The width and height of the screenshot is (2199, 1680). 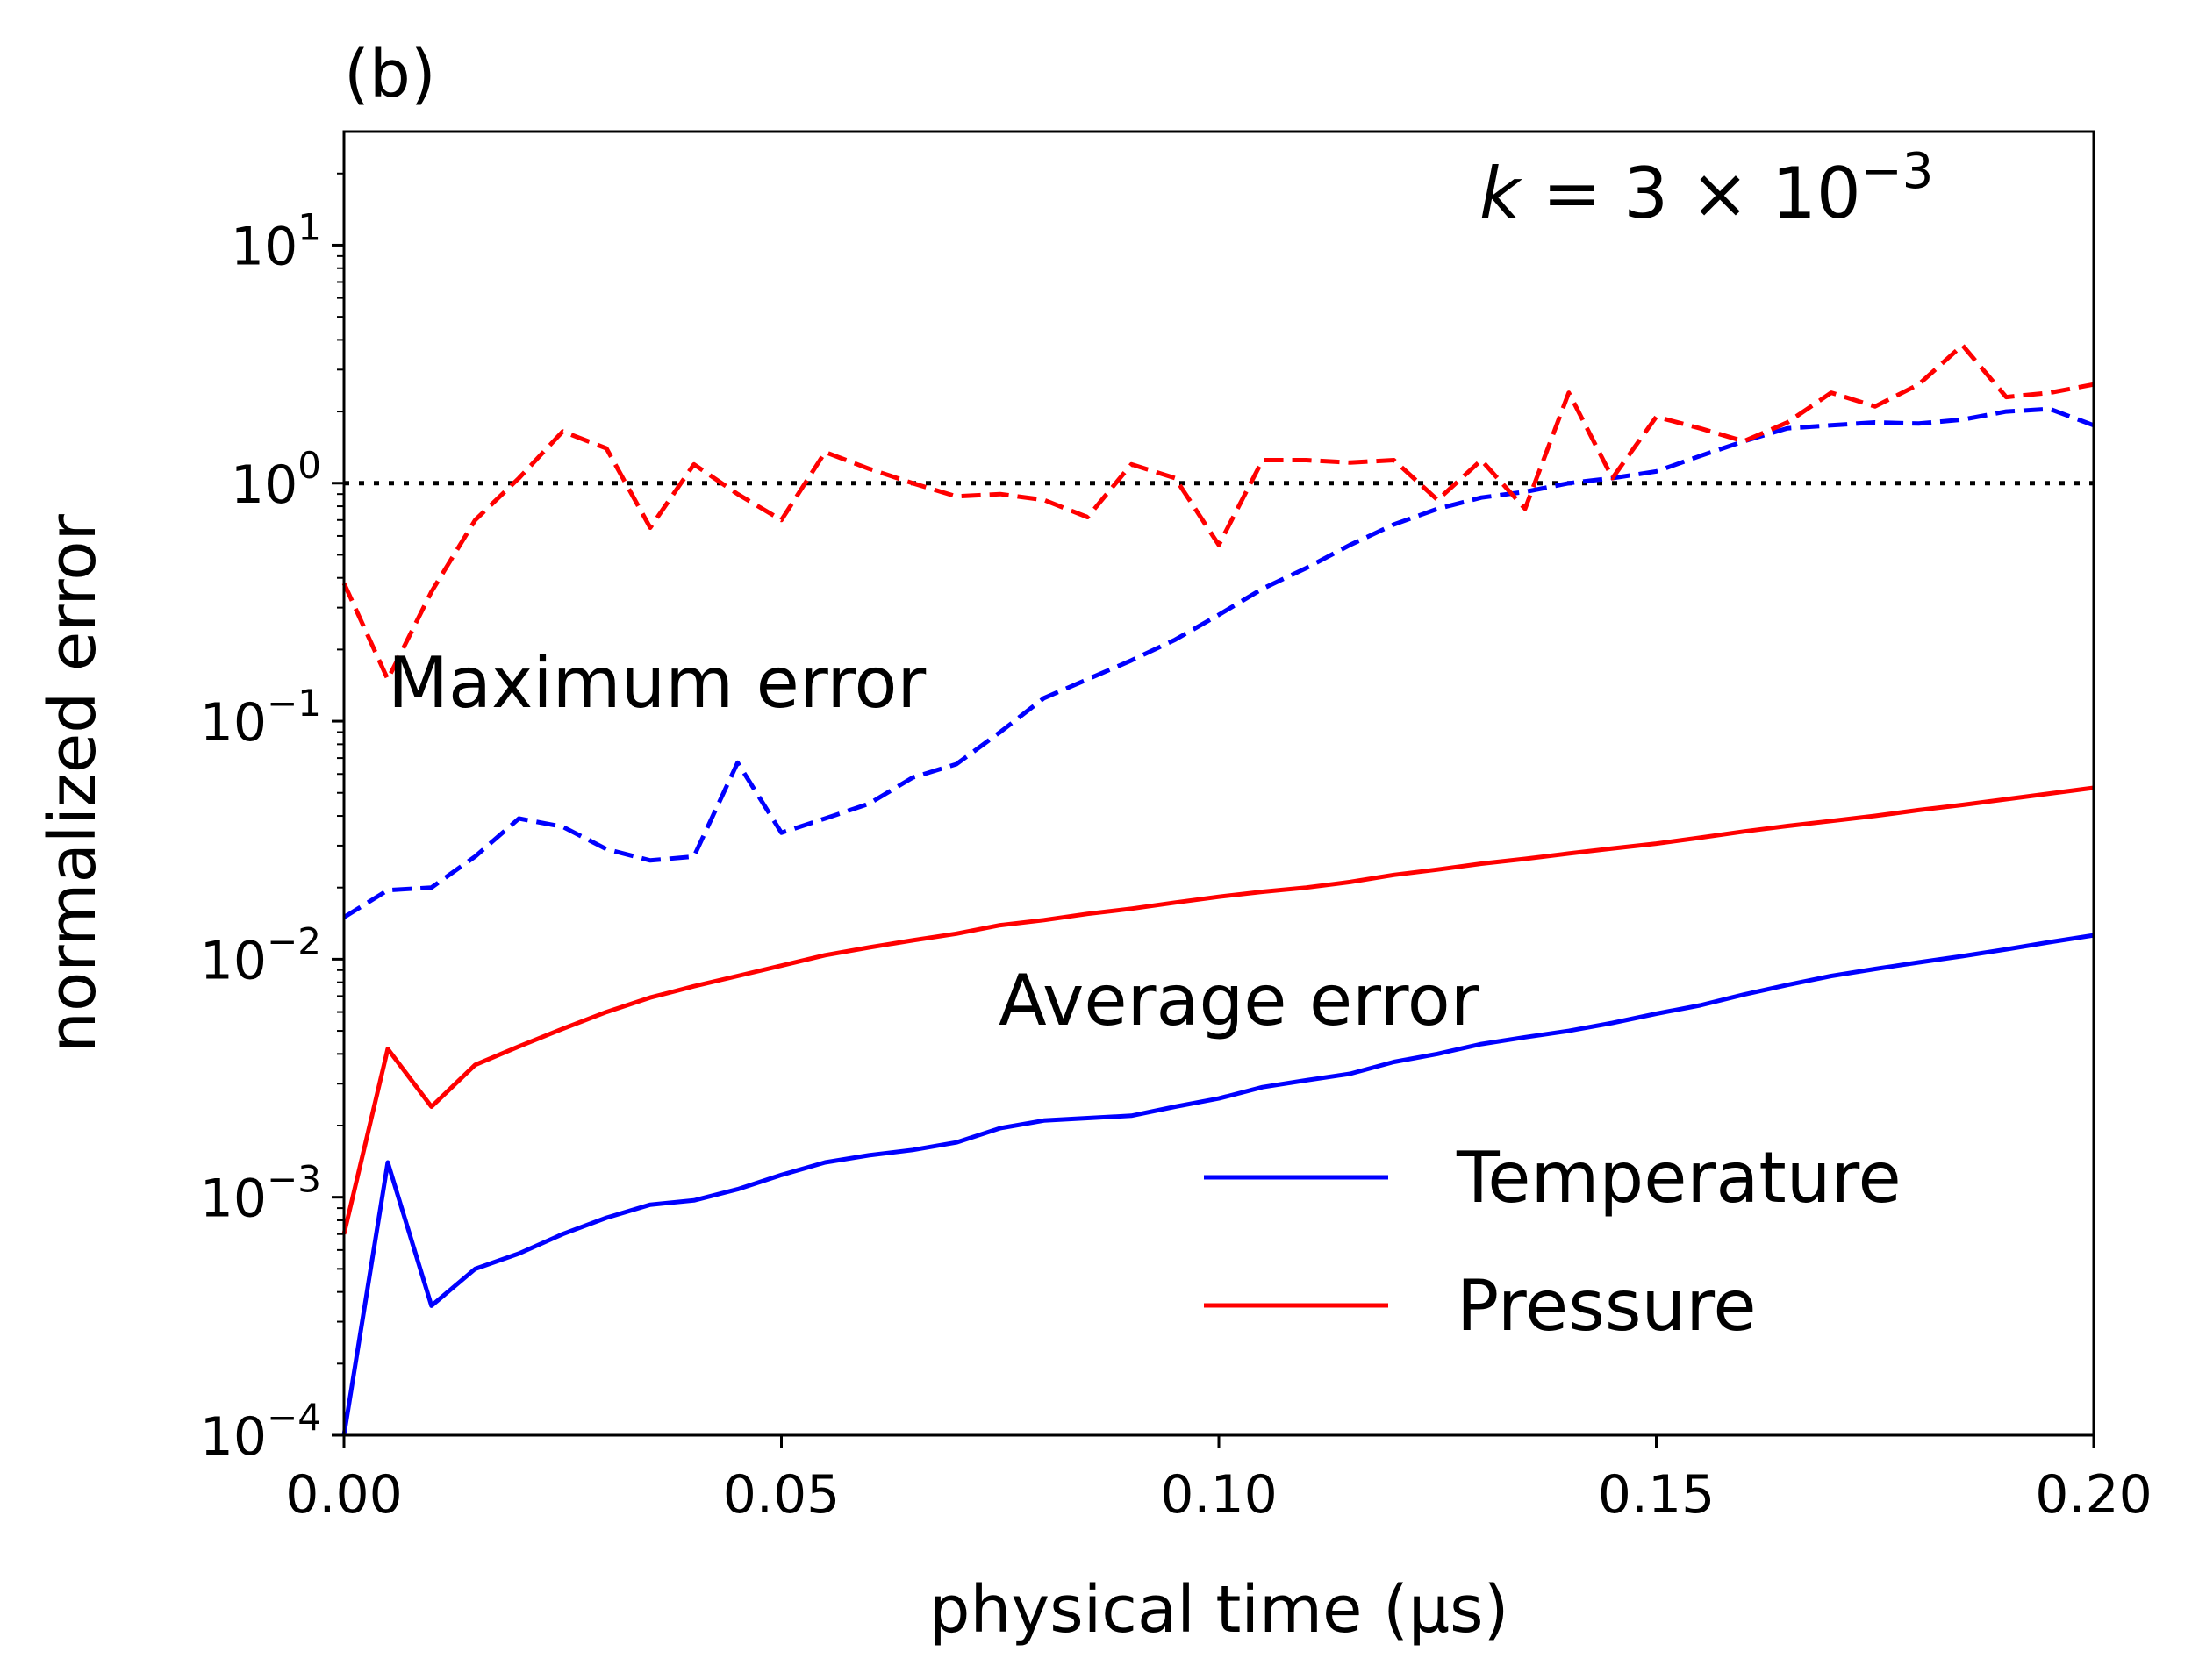 What do you see at coordinates (1500, 193) in the screenshot?
I see `k-symbol: k` at bounding box center [1500, 193].